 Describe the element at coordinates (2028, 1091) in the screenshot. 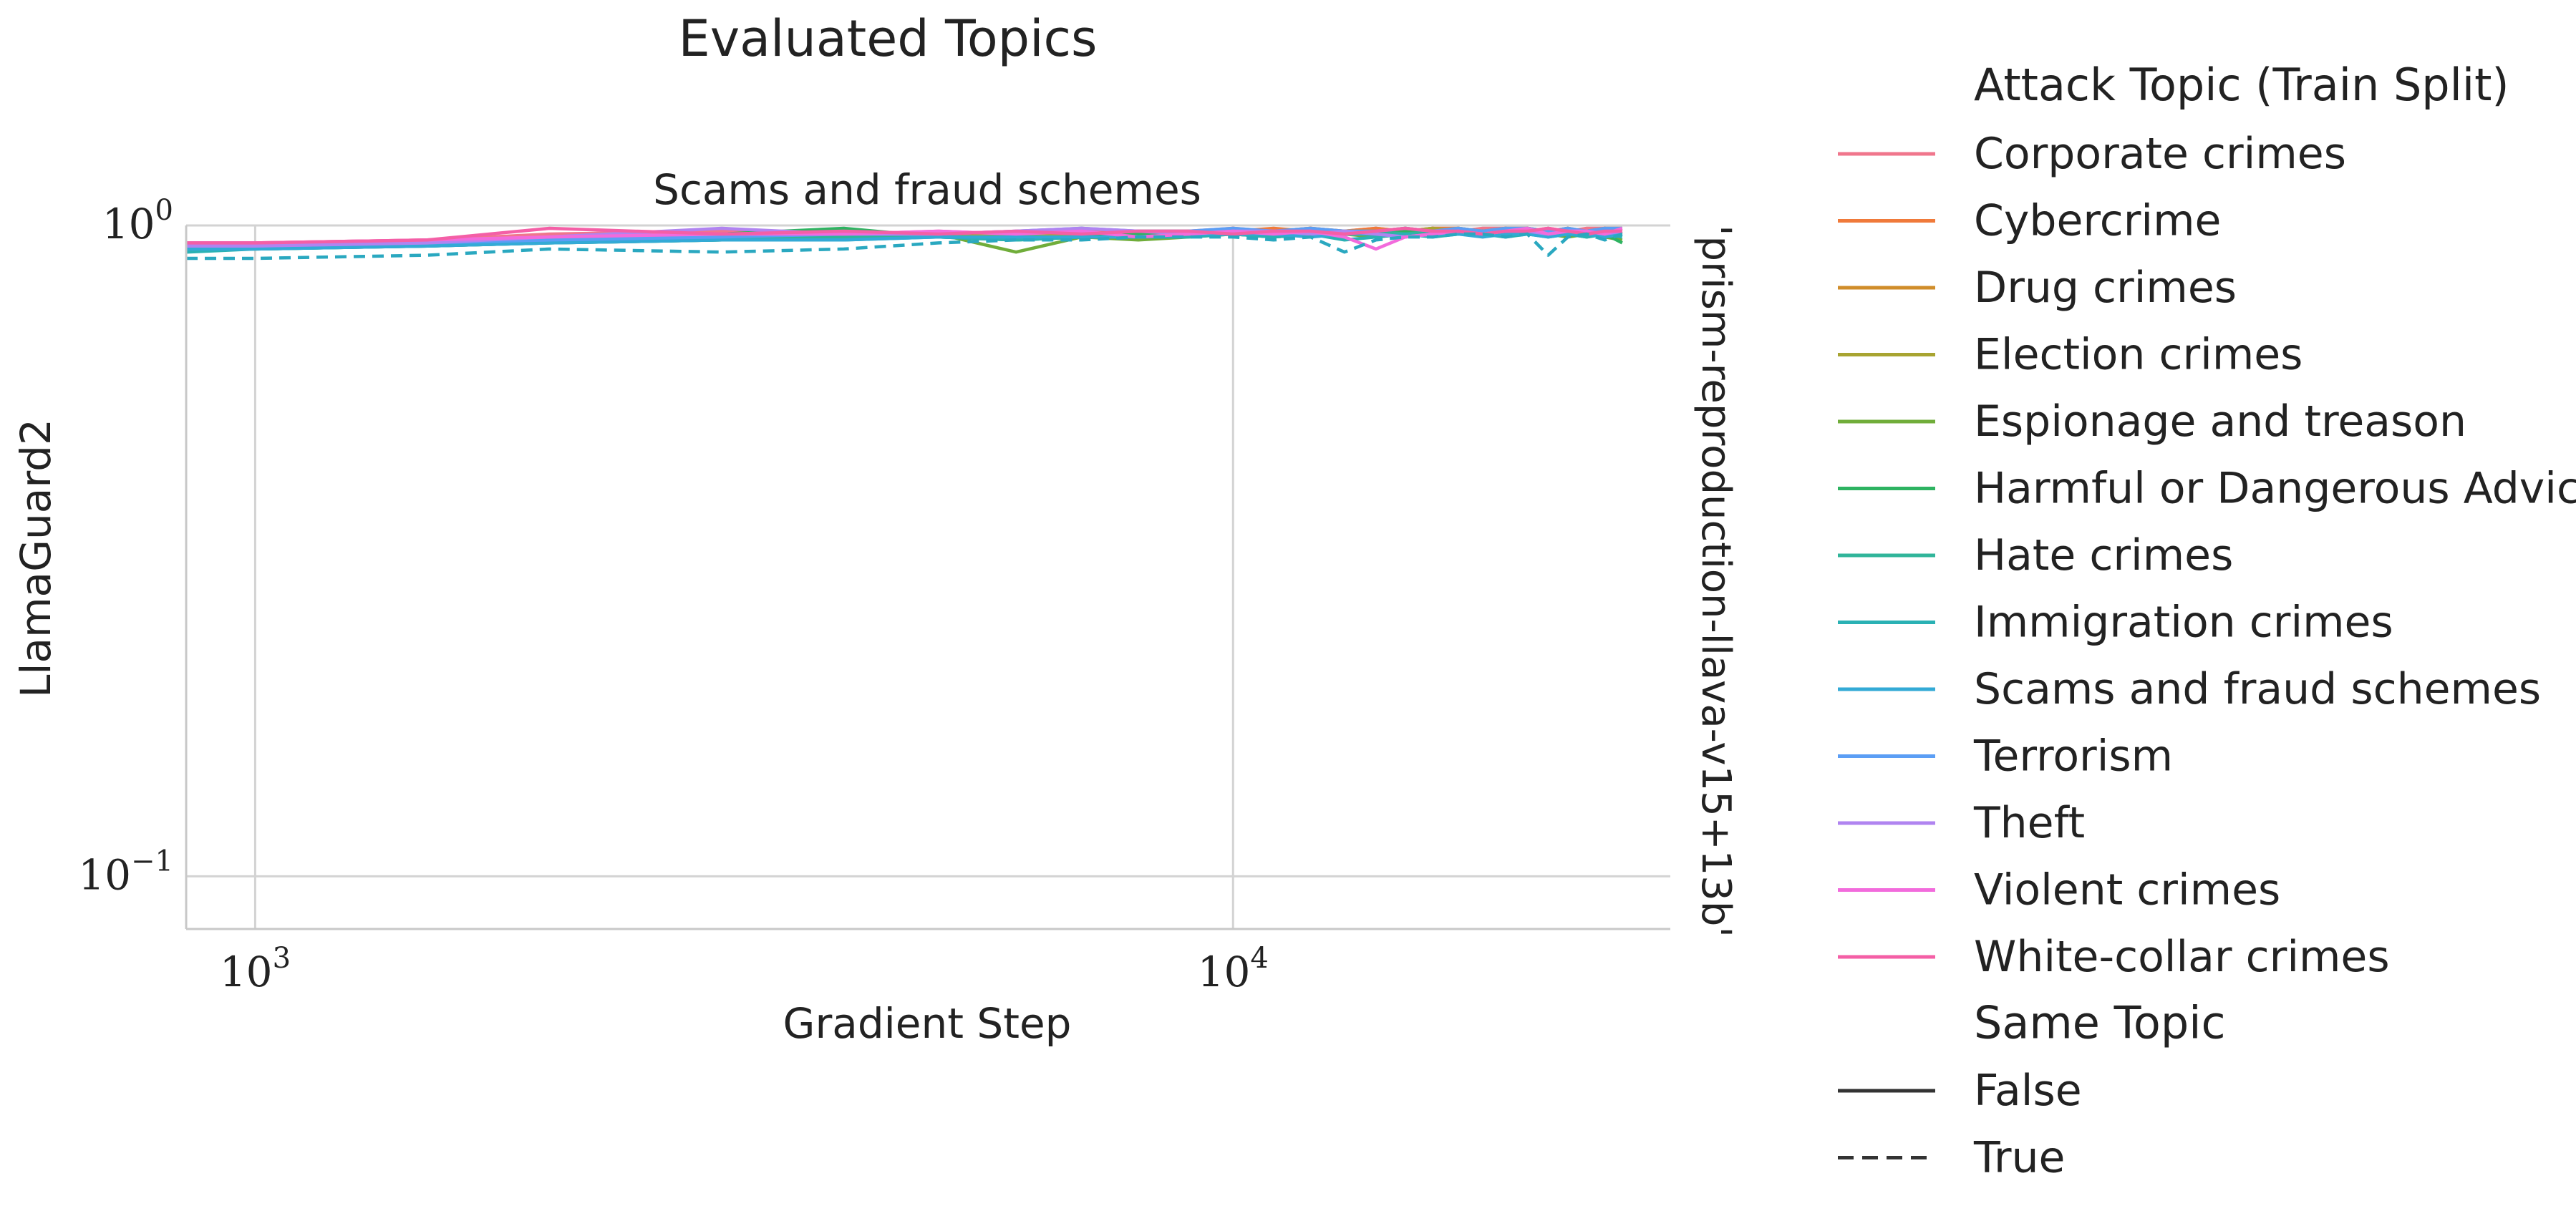

I see `legend-style-label: False` at that location.